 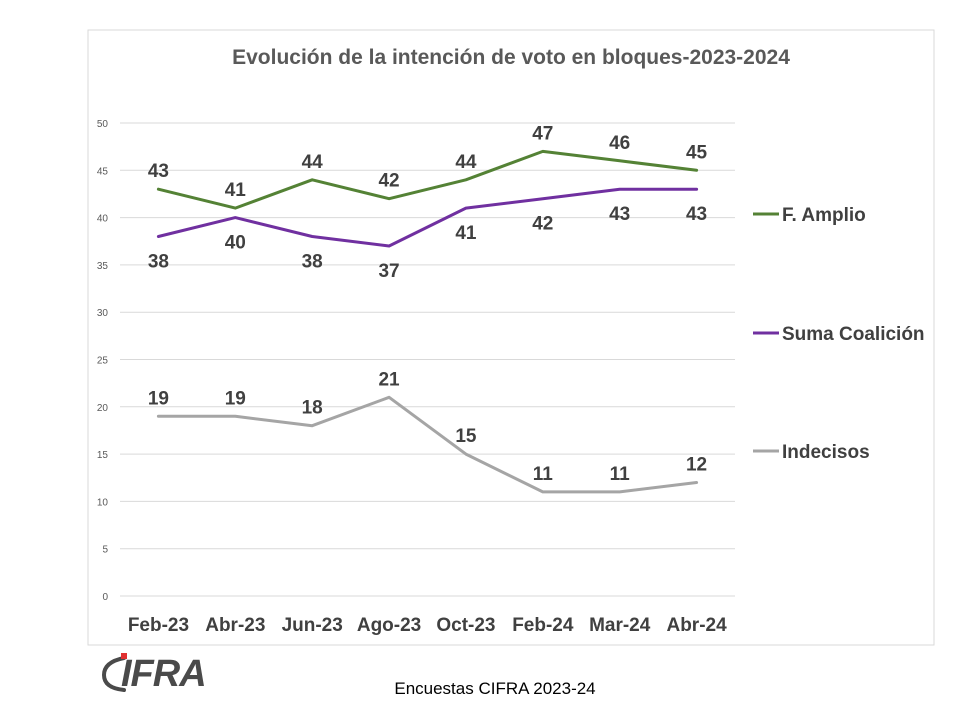 I want to click on y-axis-ticks: 0 5 10 15 20 25 30 35 40 45 50, so click(x=103, y=361).